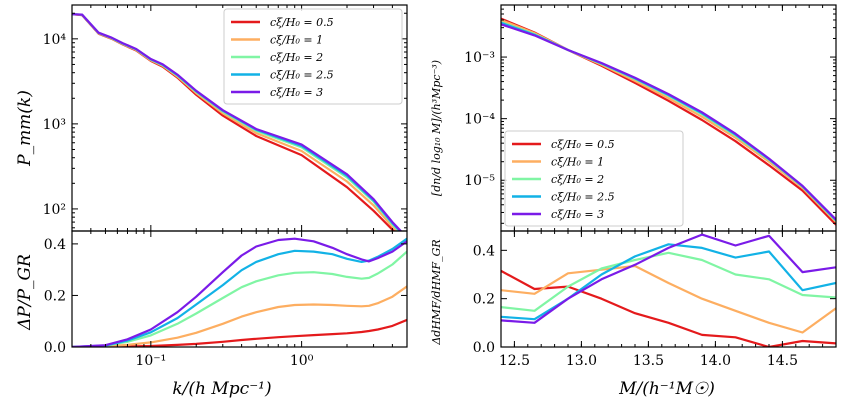 This screenshot has width=843, height=405. I want to click on legend-label-pk-2: cξ/H₀ = 2, so click(296, 57).